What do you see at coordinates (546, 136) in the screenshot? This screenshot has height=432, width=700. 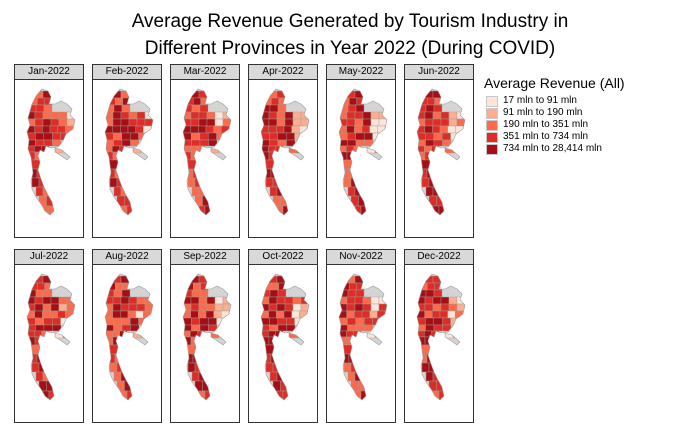 I see `legend-label: 351 mln to 734 mln` at bounding box center [546, 136].